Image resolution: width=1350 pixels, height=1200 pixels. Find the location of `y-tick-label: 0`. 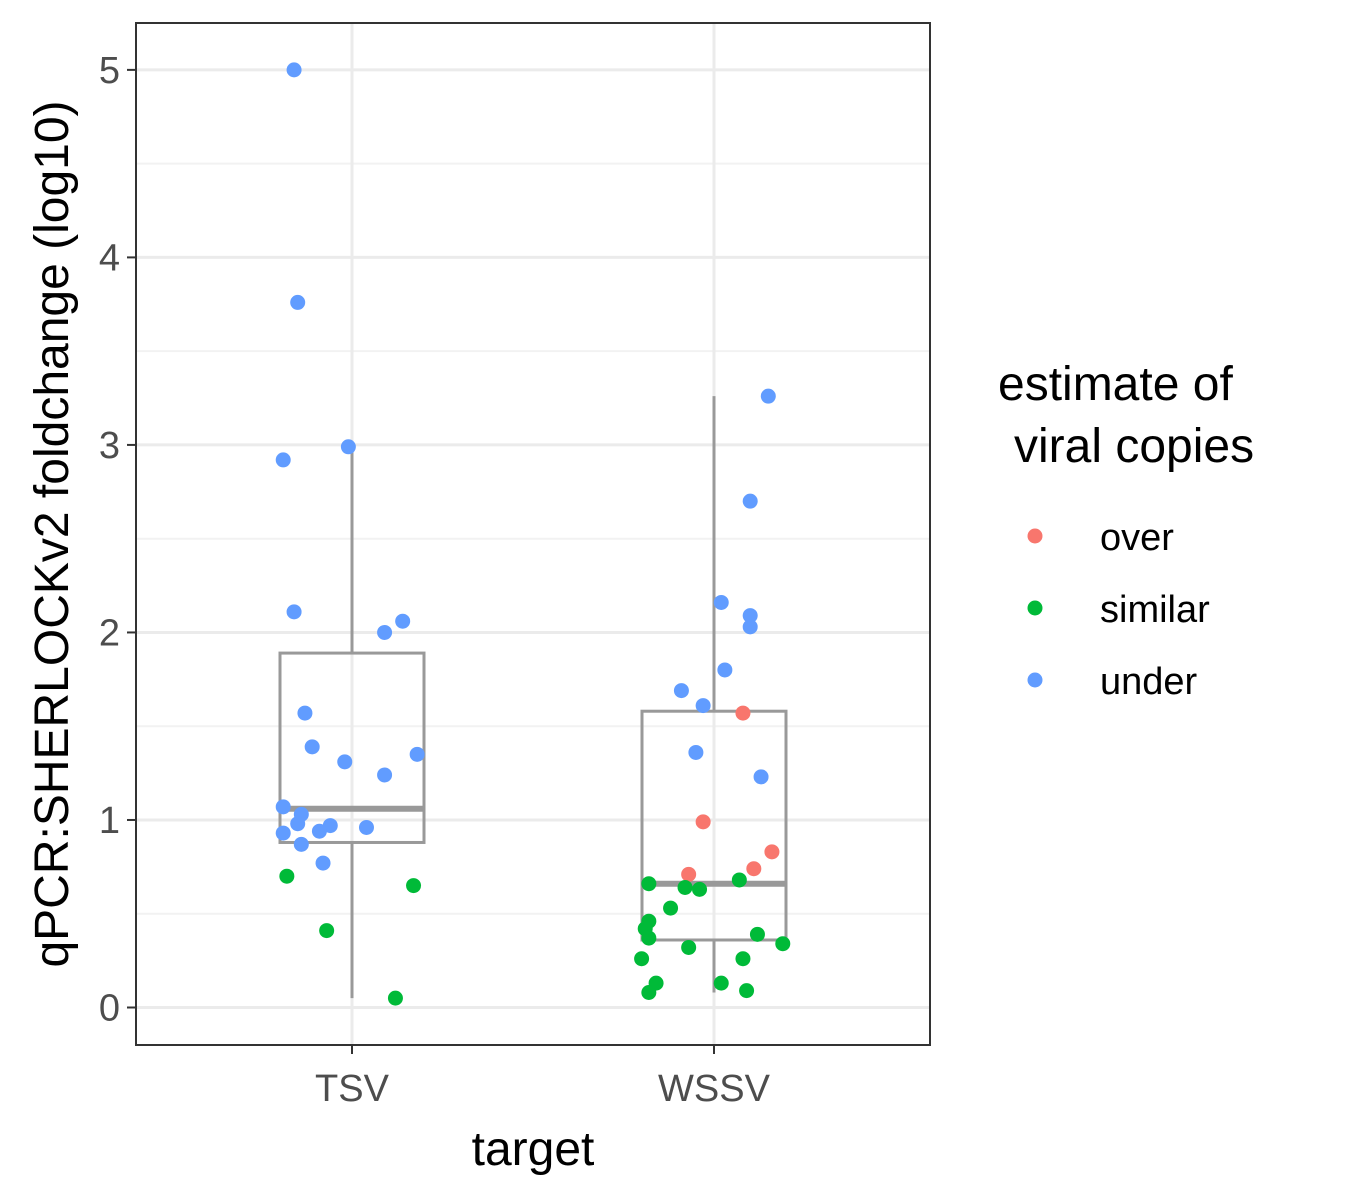

y-tick-label: 0 is located at coordinates (109, 1008).